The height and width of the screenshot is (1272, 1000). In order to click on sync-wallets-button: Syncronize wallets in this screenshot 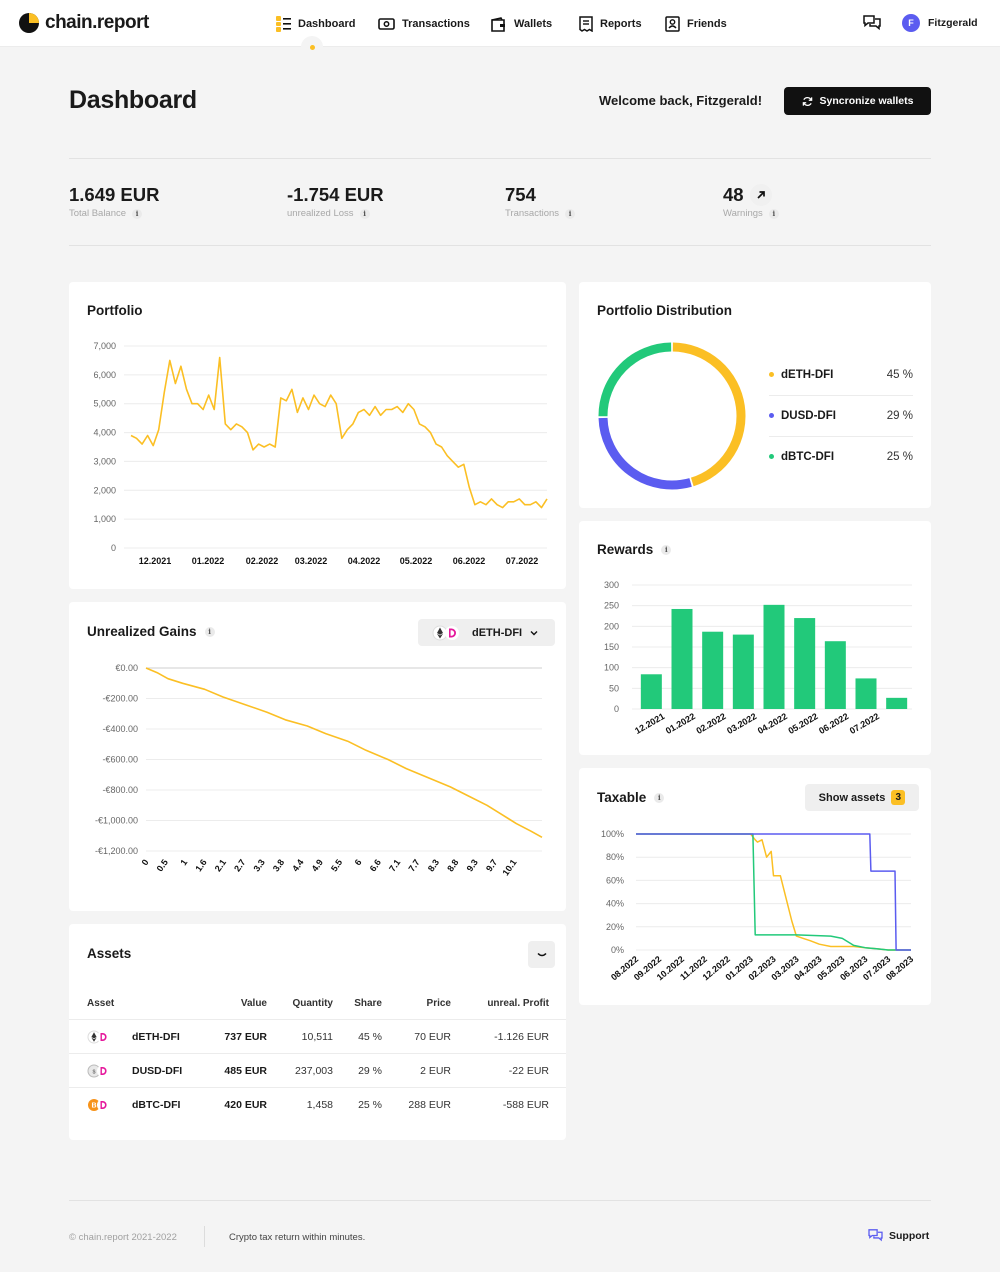, I will do `click(857, 101)`.